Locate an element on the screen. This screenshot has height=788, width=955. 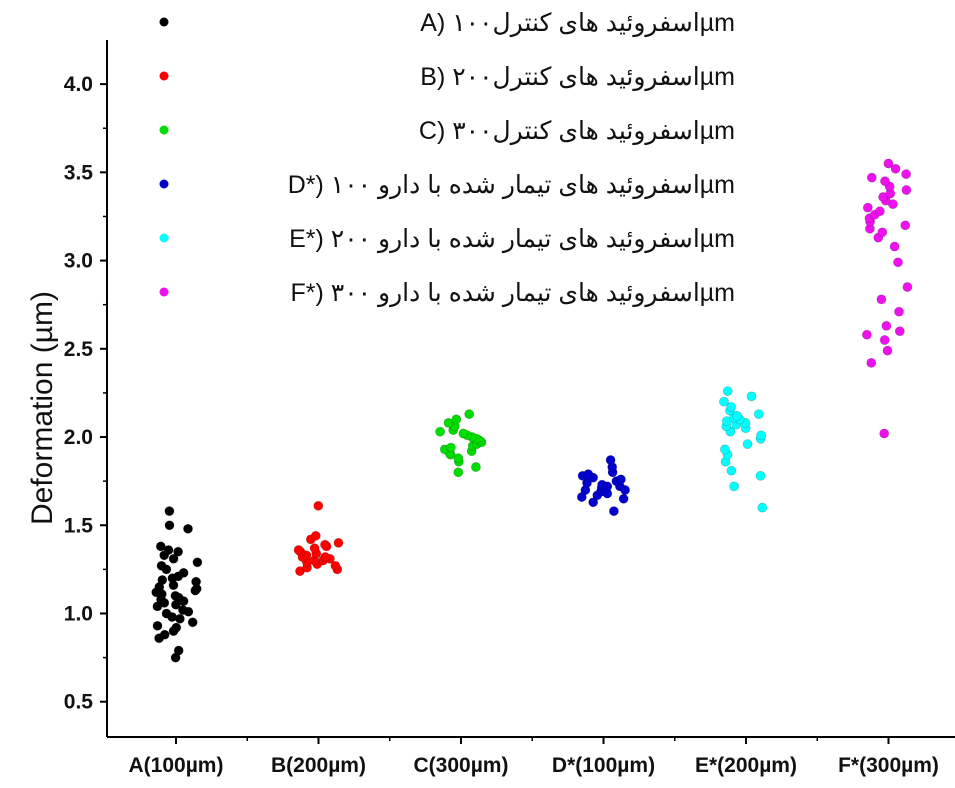
y-axis-title: Deformation (µm) is located at coordinates (42, 408).